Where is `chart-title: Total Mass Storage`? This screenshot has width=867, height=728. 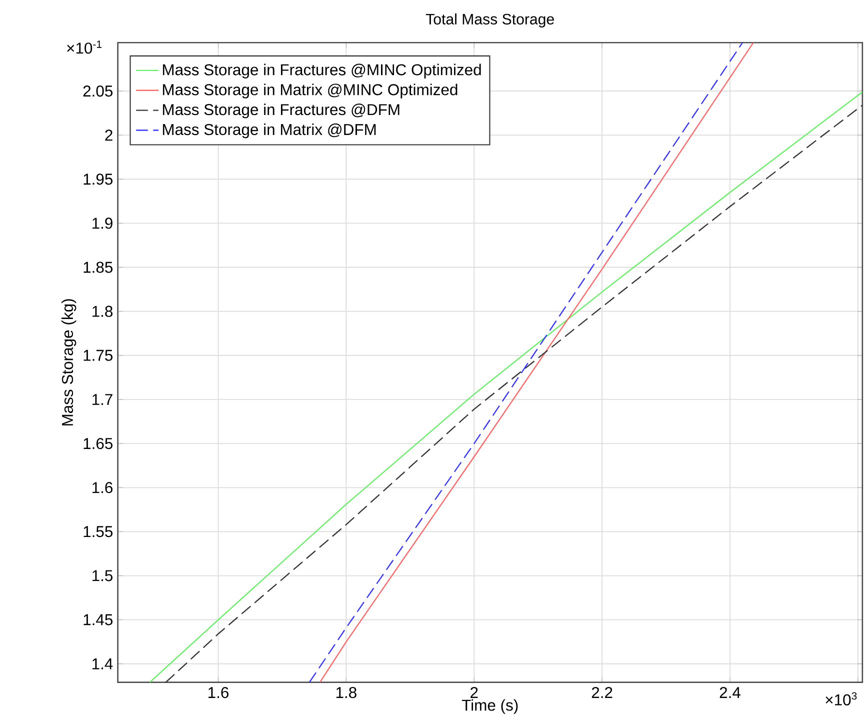
chart-title: Total Mass Storage is located at coordinates (490, 21).